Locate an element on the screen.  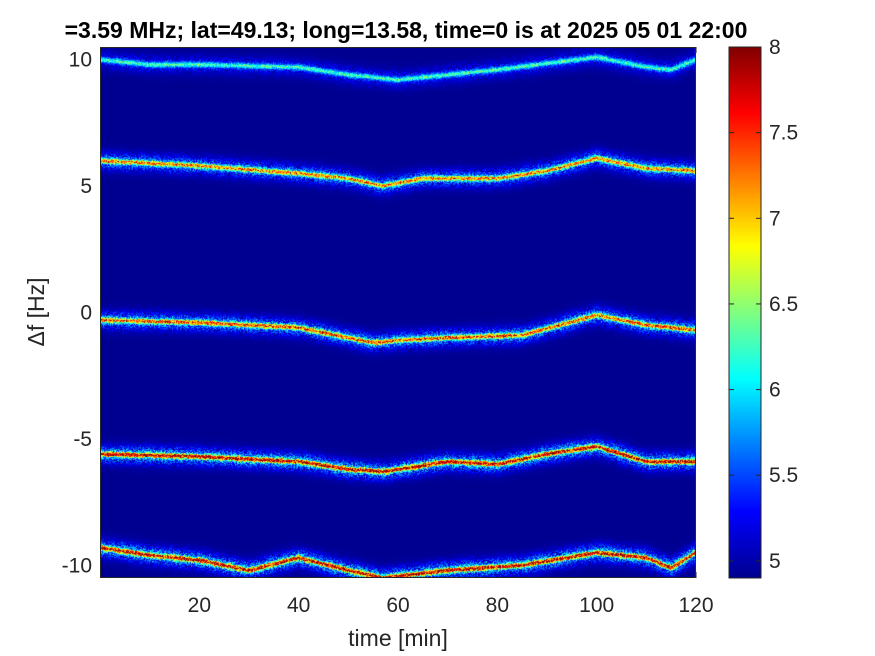
y-tick-label: 5 is located at coordinates (86, 186).